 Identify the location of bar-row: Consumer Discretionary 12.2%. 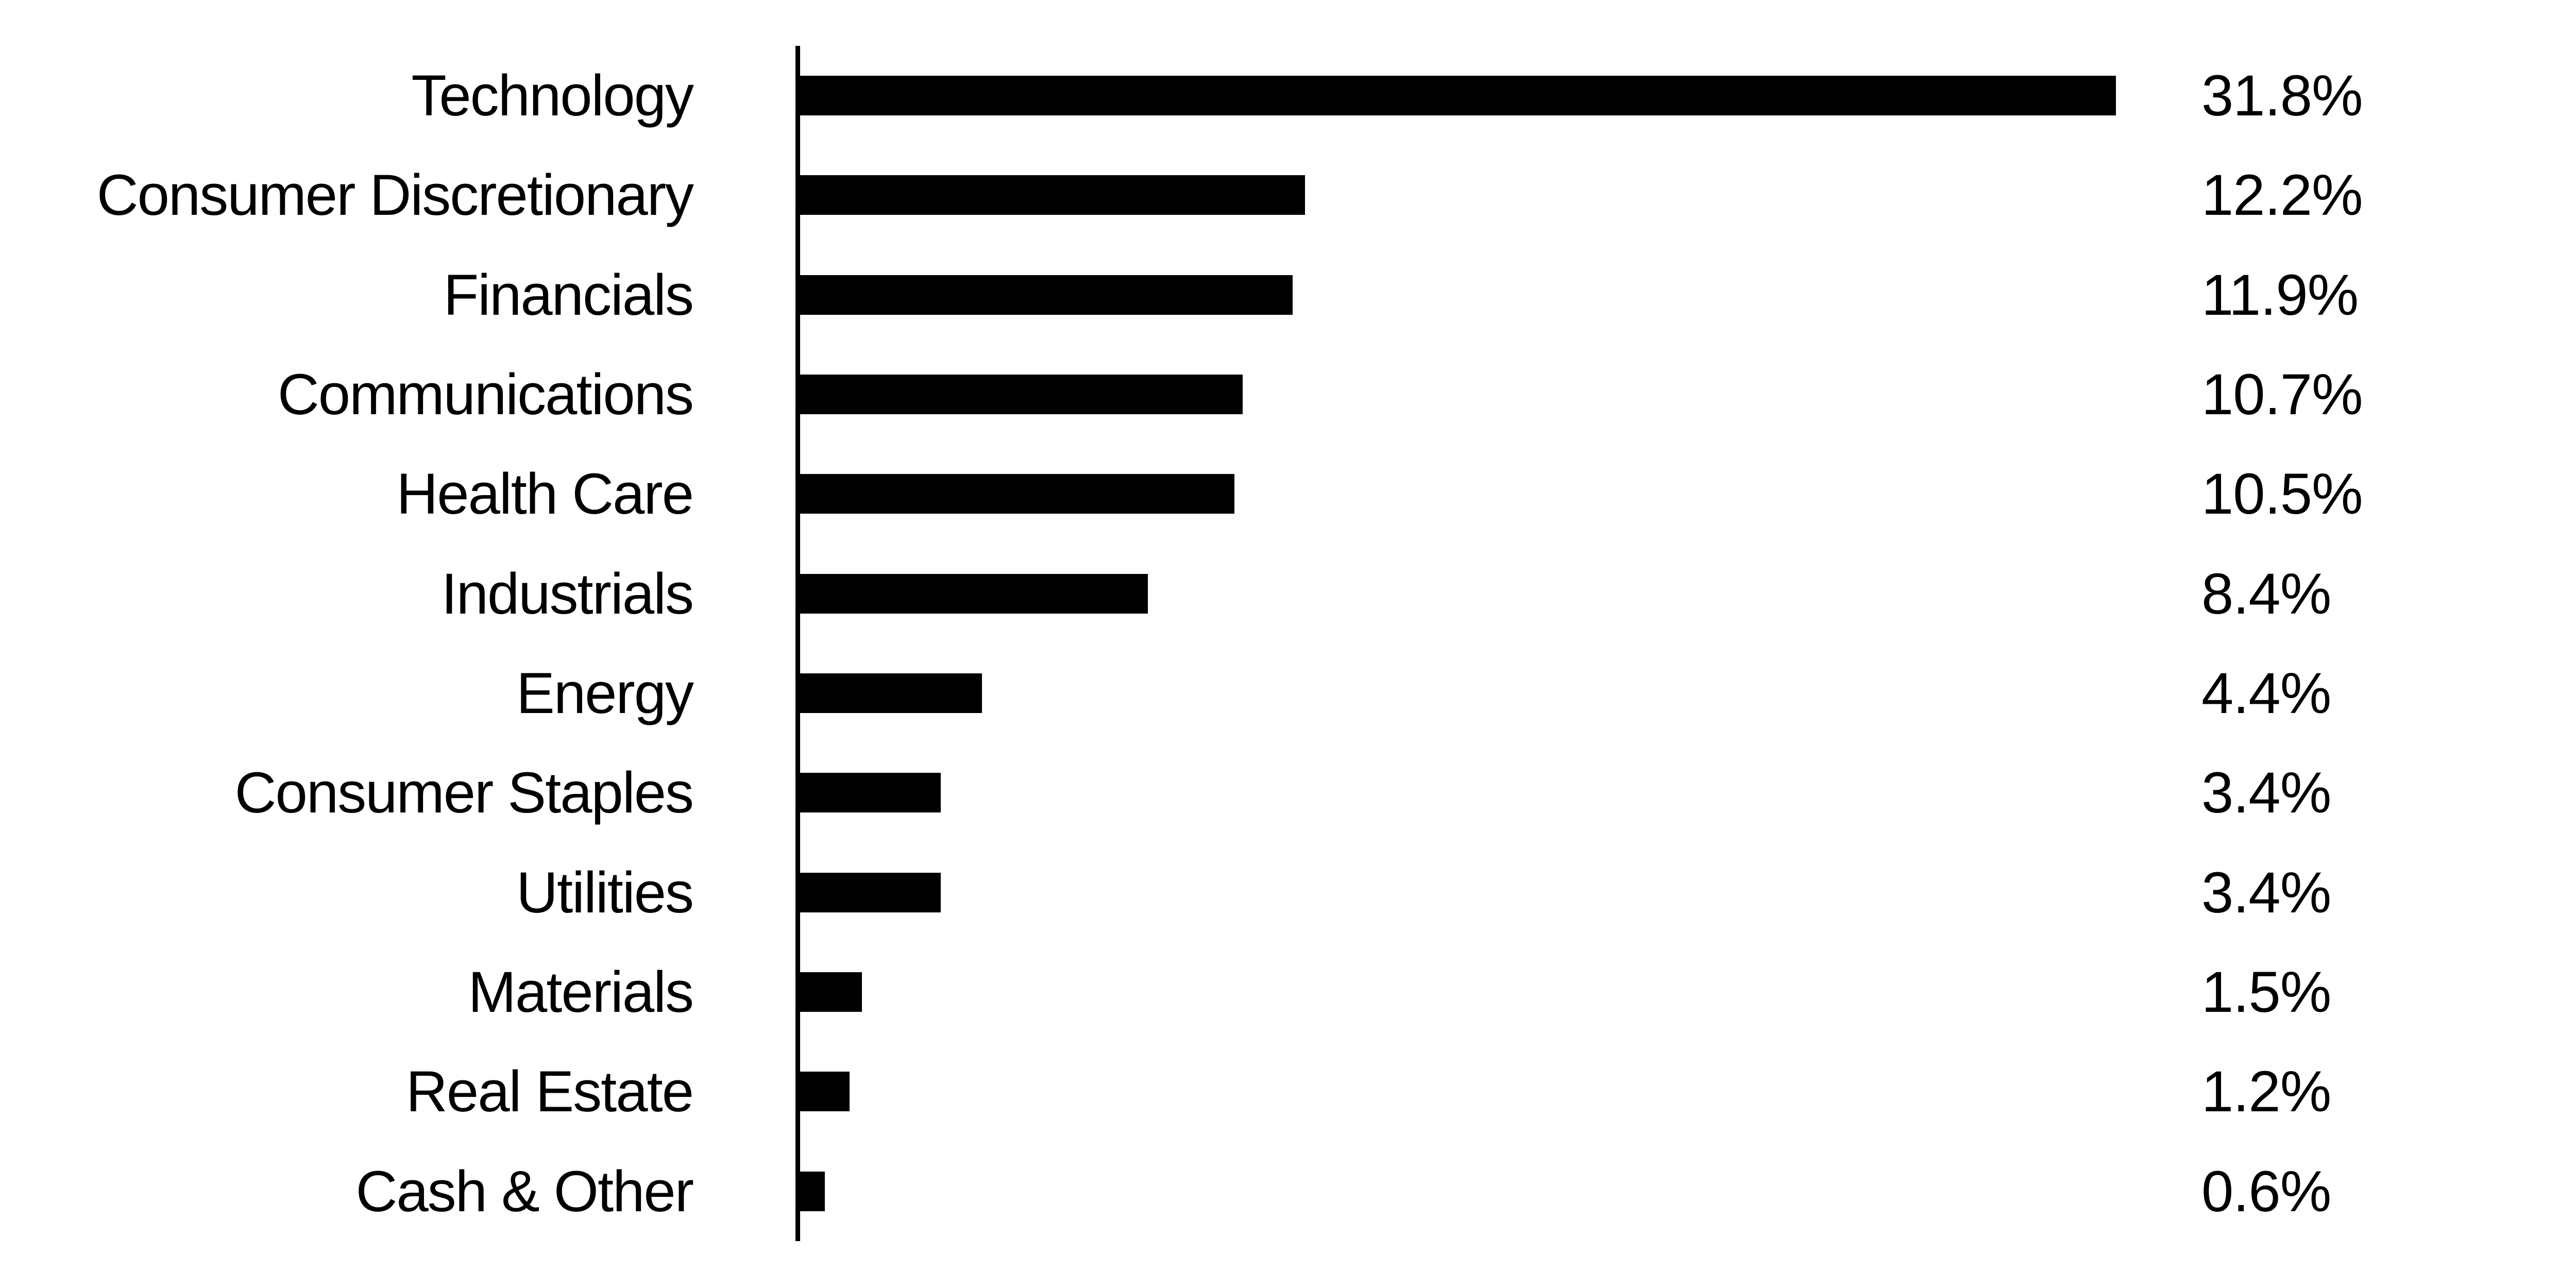
(1288, 195).